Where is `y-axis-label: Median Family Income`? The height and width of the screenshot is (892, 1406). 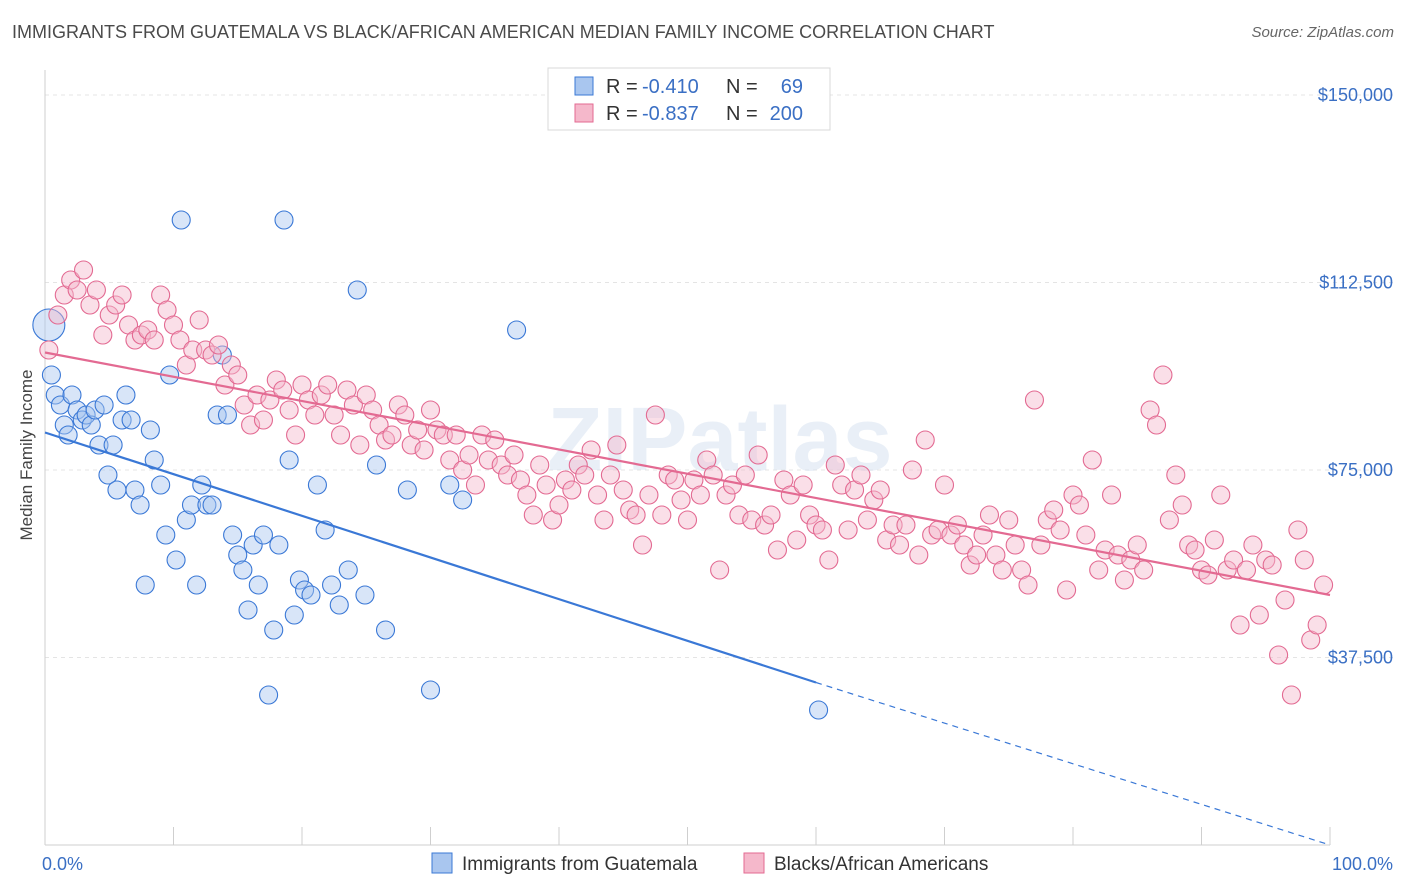 y-axis-label: Median Family Income is located at coordinates (26, 454).